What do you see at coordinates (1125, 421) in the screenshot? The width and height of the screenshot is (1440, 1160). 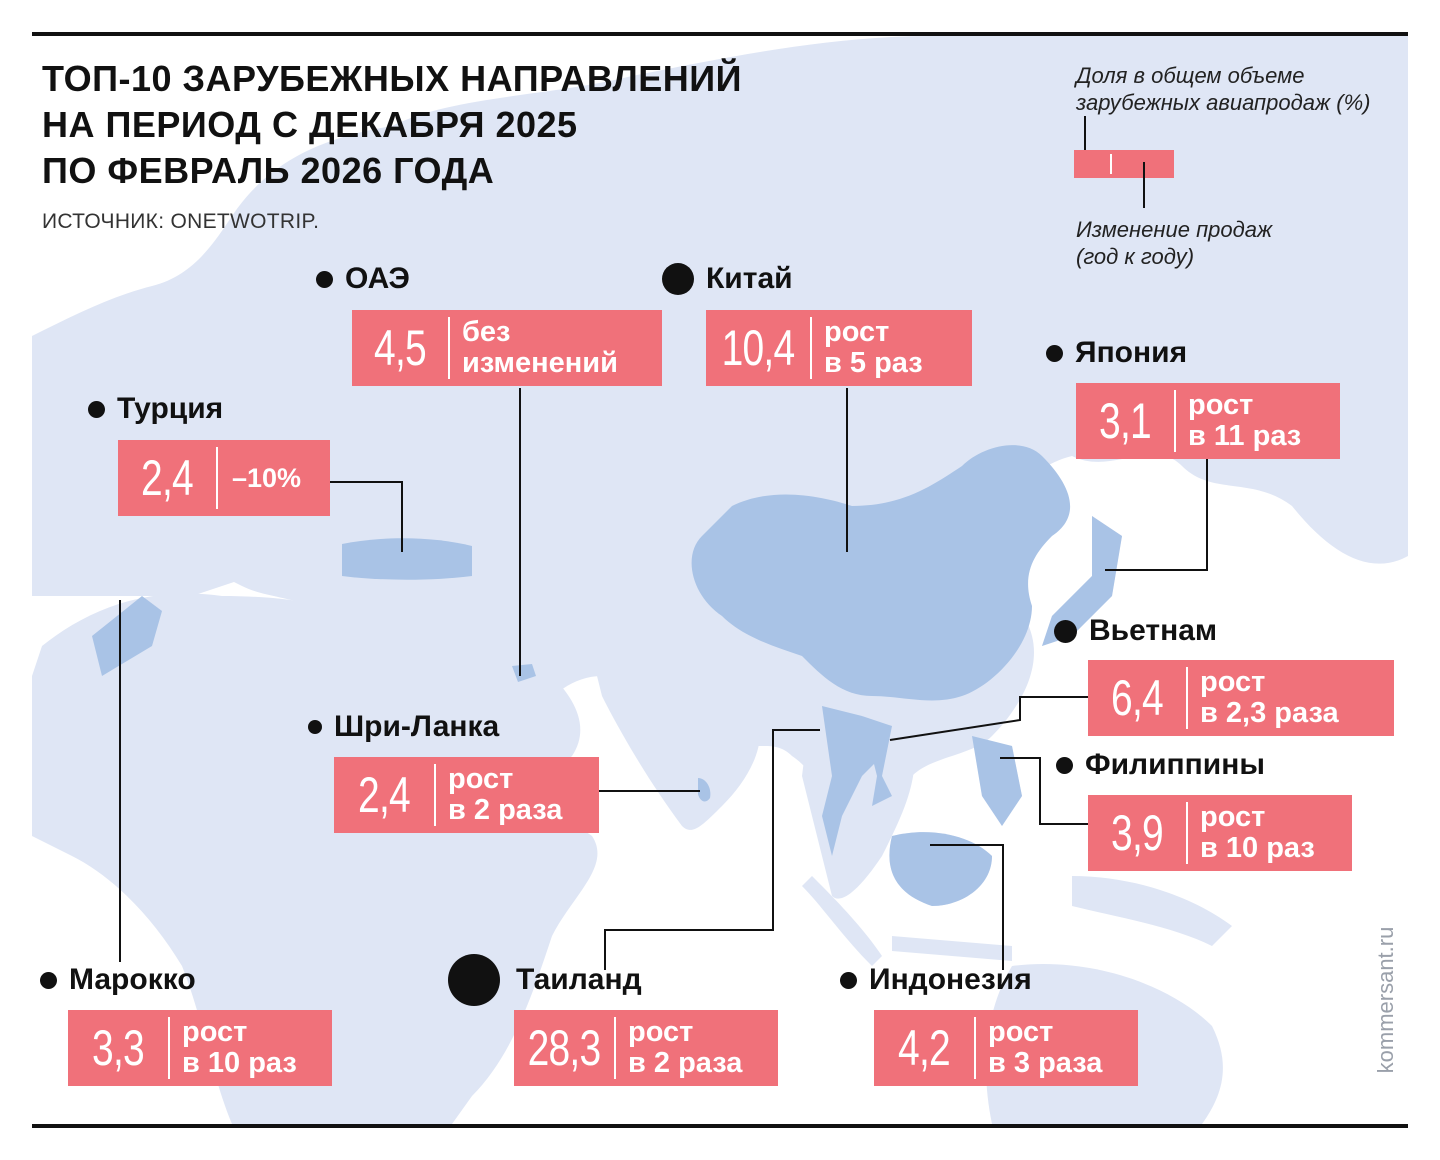 I see `share-value: 3,1` at bounding box center [1125, 421].